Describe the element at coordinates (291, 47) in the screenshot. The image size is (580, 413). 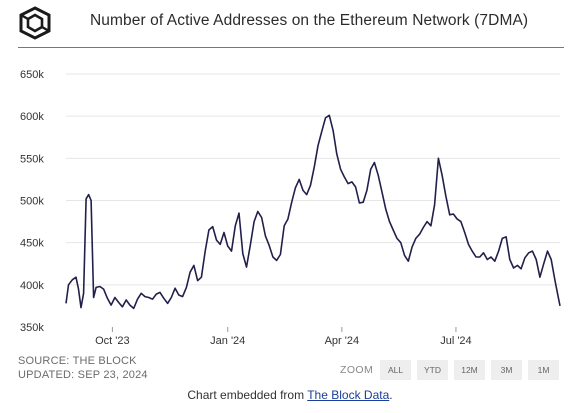
I see `header-divider` at that location.